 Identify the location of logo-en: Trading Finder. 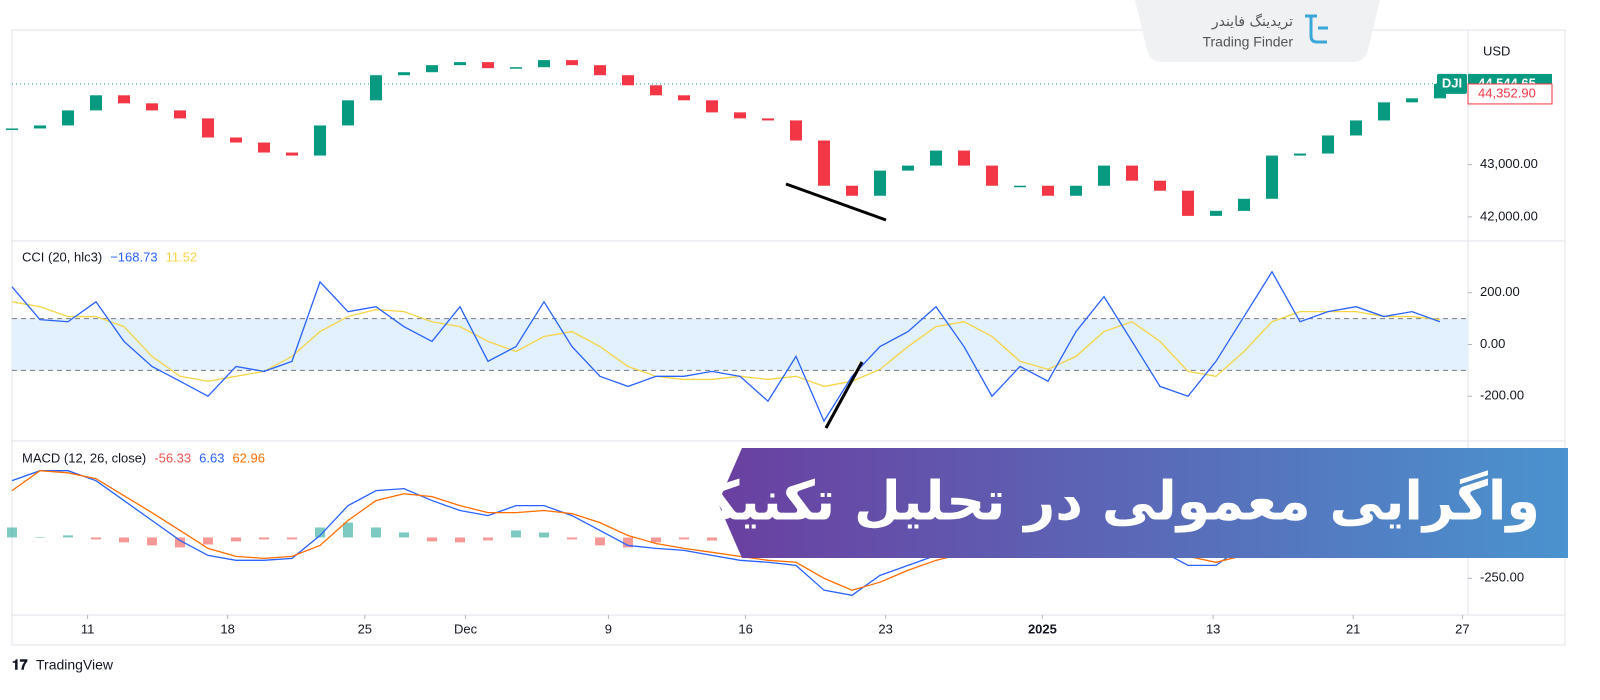
(1247, 42).